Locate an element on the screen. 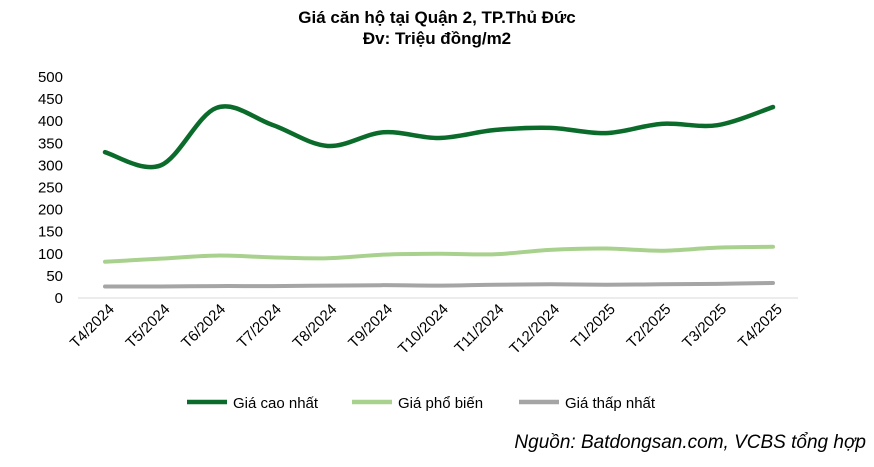 The height and width of the screenshot is (467, 874). legend-label-0: Giá cao nhất is located at coordinates (276, 403).